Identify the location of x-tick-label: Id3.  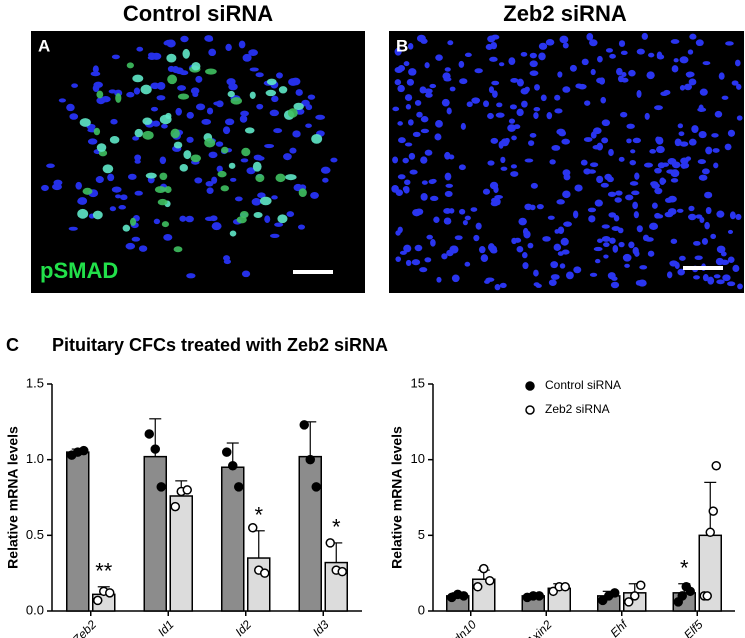
(321, 627).